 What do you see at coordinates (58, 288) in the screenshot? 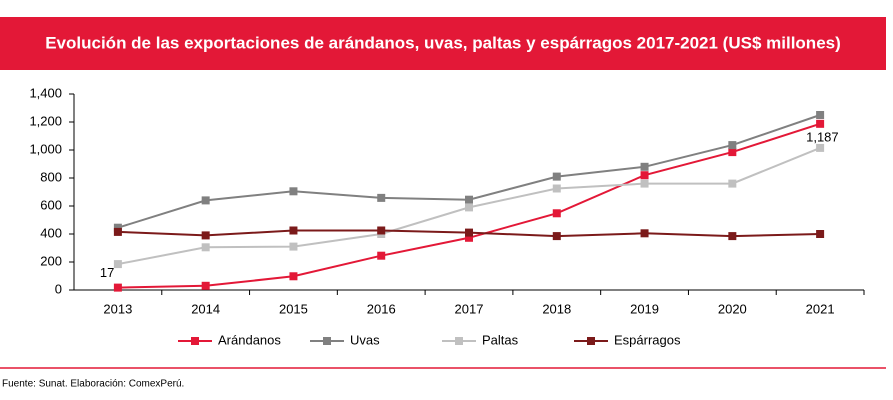
I see `y-tick-label: 0` at bounding box center [58, 288].